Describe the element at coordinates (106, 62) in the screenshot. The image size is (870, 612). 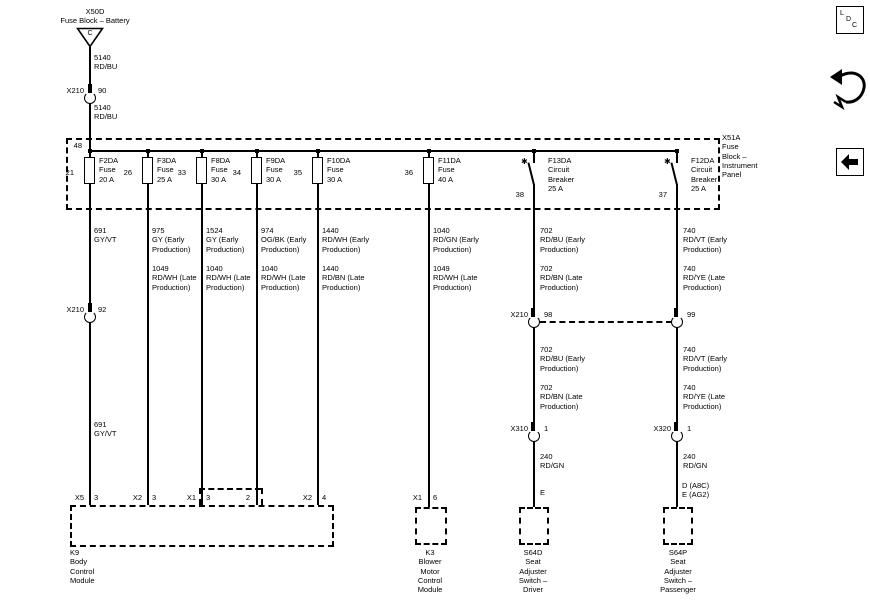
I see `wire-5140-upper-label: 5140 RD/BU` at that location.